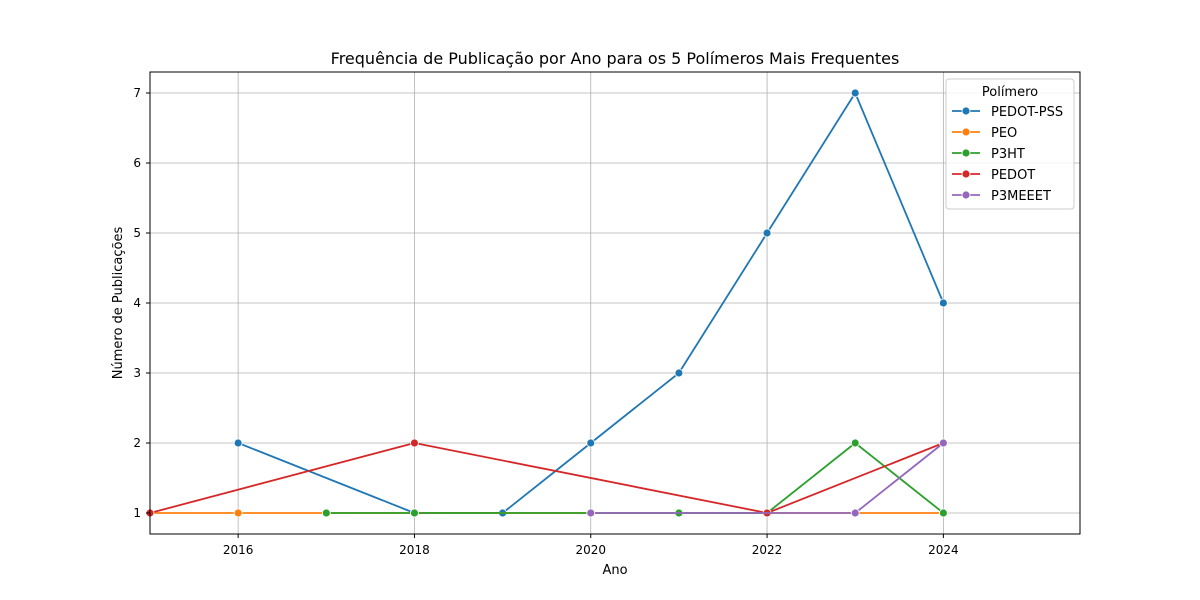 The width and height of the screenshot is (1200, 600). Describe the element at coordinates (1021, 196) in the screenshot. I see `legend-label: P3MEEET` at that location.